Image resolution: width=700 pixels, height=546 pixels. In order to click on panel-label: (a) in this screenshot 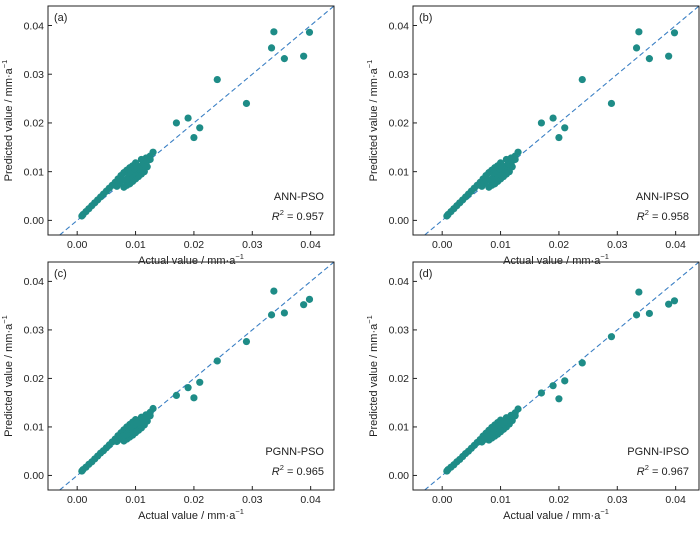, I will do `click(60, 18)`.